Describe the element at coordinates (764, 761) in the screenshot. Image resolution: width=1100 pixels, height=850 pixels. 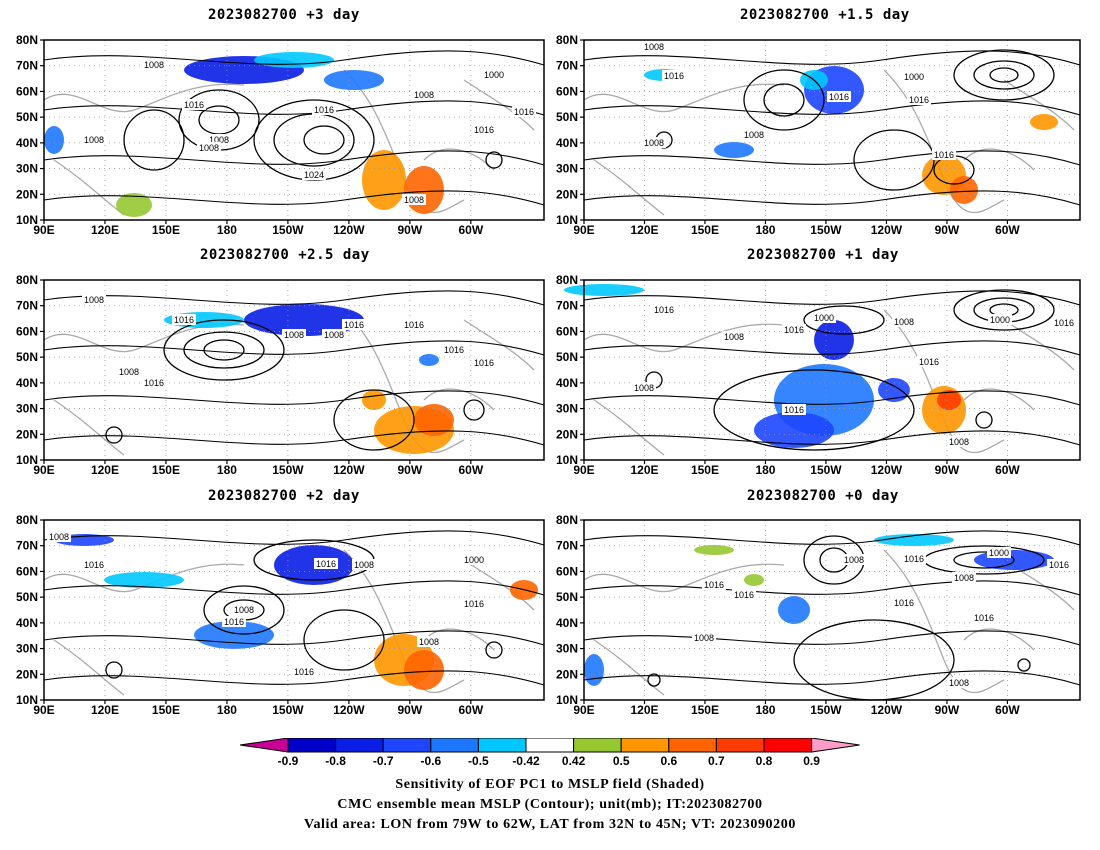
I see `colorbar-label: 0.8` at that location.